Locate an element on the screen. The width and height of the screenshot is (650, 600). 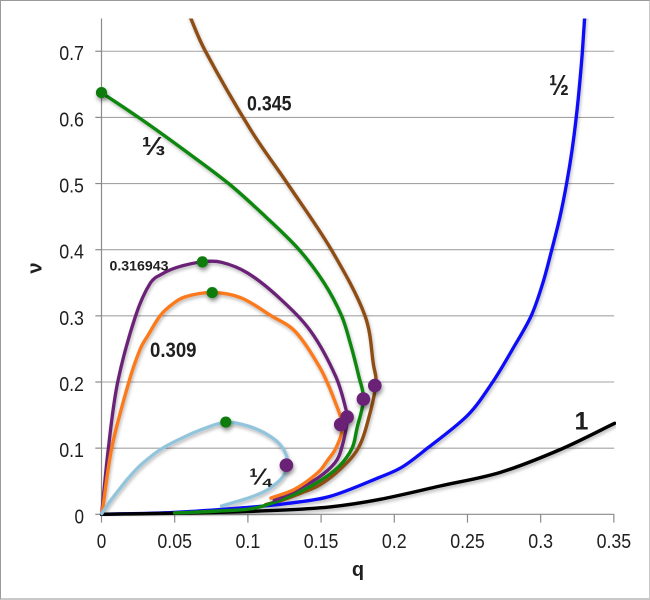
svg-text: ⅓ is located at coordinates (153, 146).